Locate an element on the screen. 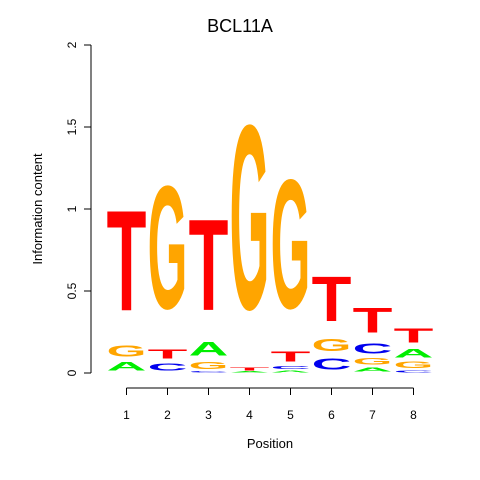 This screenshot has height=480, width=480. y-axis: 0 0.5 1 1.5 2 is located at coordinates (78, 208).